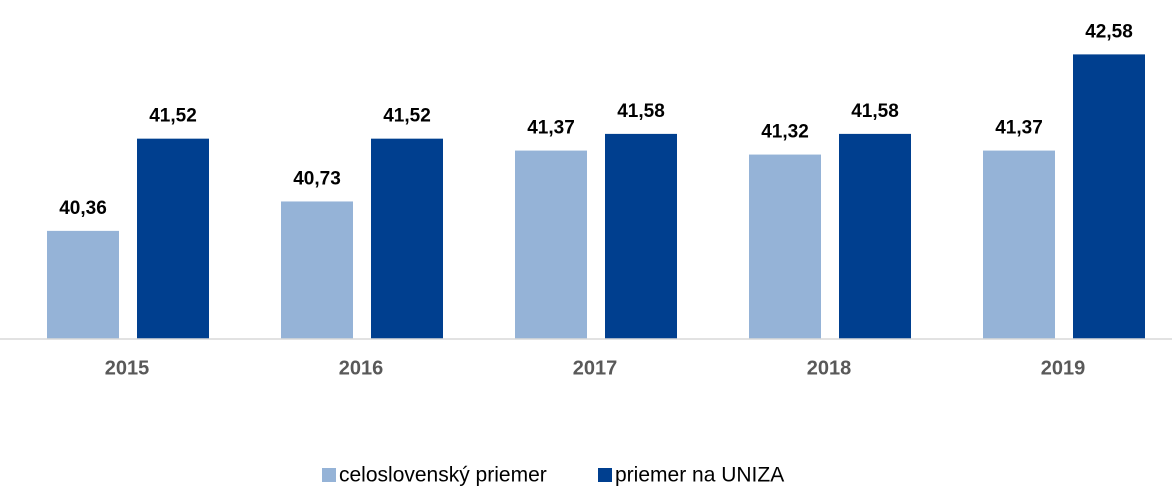  I want to click on x-tick-label: 2016, so click(361, 368).